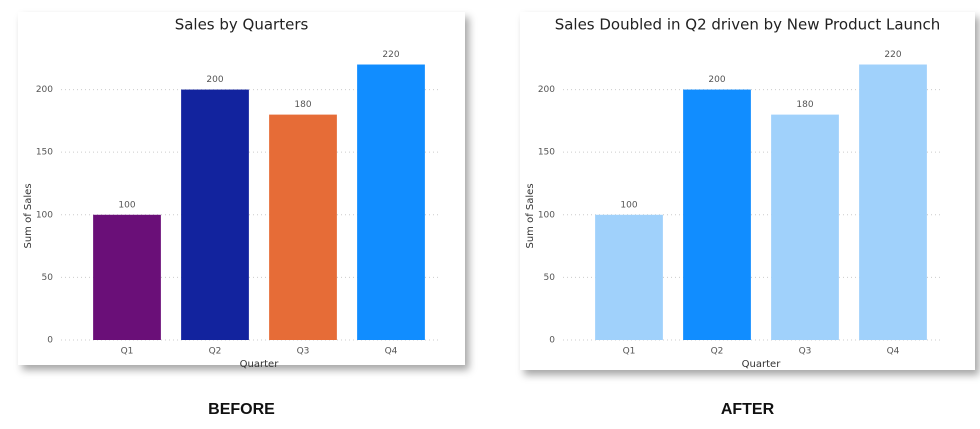 Image resolution: width=980 pixels, height=429 pixels. What do you see at coordinates (241, 409) in the screenshot?
I see `caption: BEFORE` at bounding box center [241, 409].